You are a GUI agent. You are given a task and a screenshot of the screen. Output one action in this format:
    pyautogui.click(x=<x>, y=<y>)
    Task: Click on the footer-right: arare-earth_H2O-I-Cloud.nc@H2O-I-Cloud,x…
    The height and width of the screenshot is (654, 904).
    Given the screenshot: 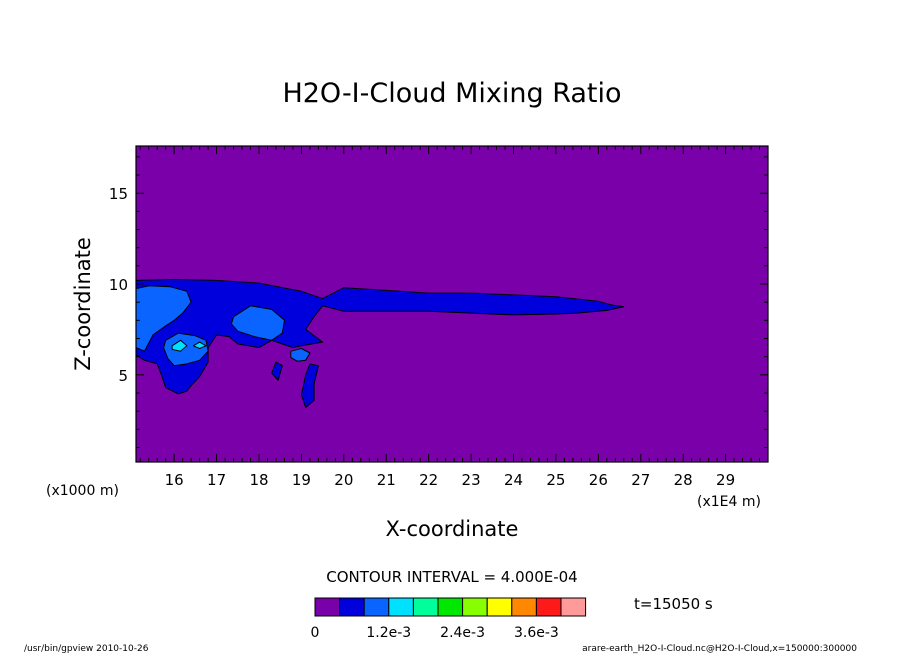 What is the action you would take?
    pyautogui.click(x=719, y=649)
    